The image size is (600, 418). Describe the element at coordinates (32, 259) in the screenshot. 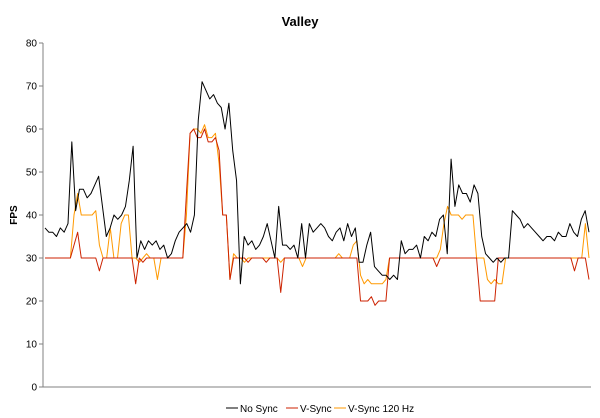

I see `y-tick-label: 30` at that location.